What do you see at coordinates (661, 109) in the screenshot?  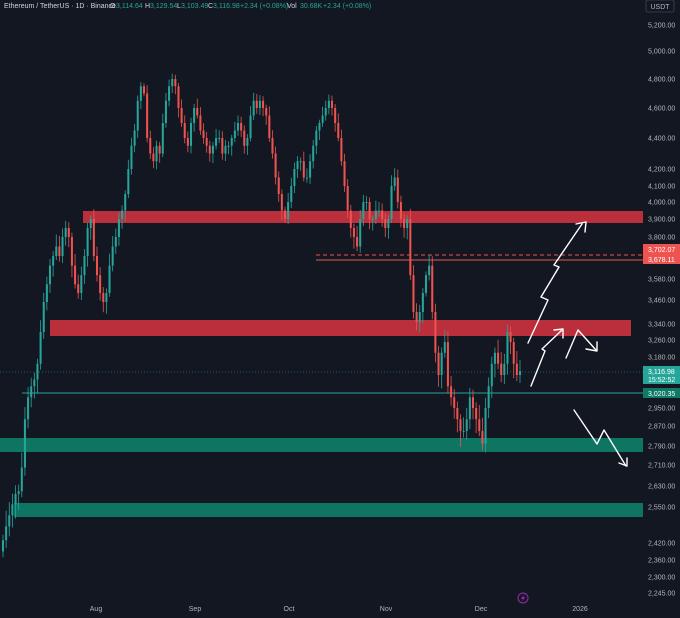 I see `y-tick-label: 4,600.00` at bounding box center [661, 109].